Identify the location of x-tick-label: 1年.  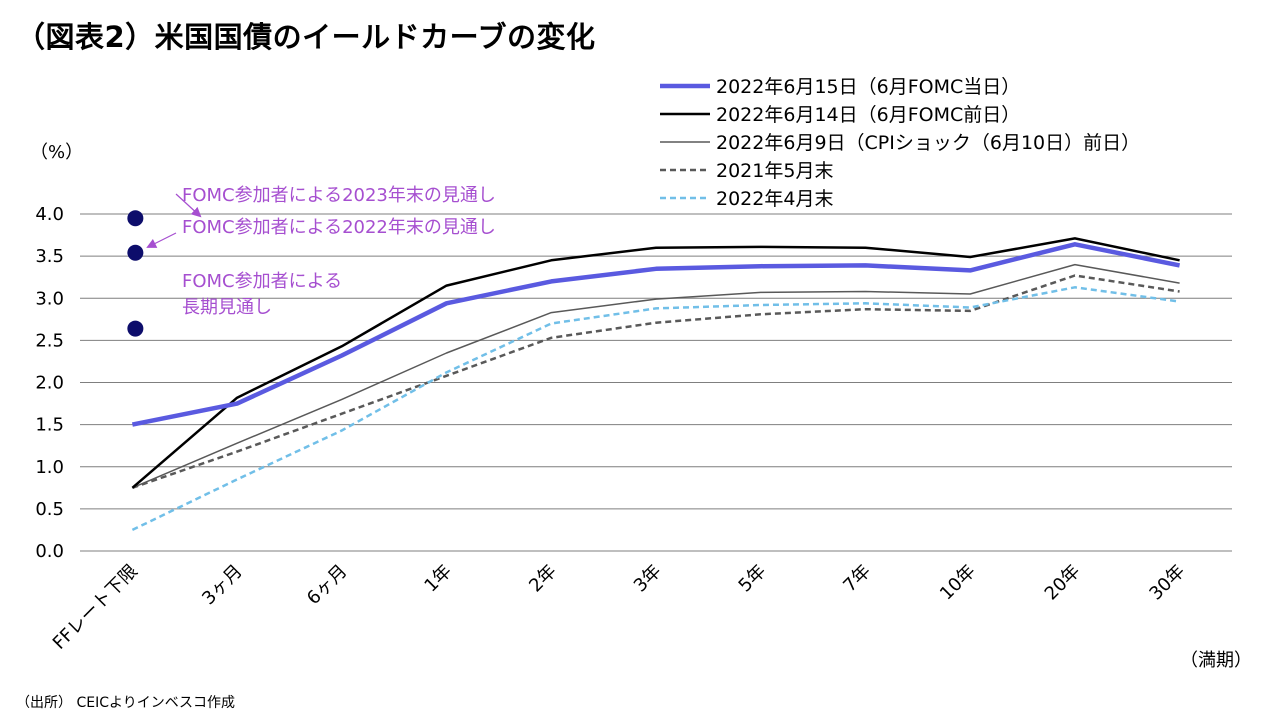
(438, 579).